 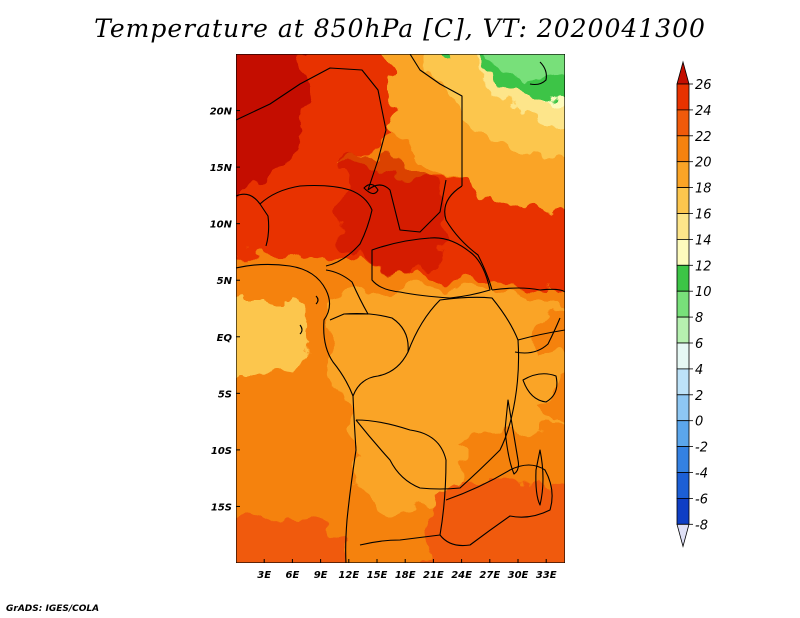 I want to click on colorbar-label: 22, so click(x=703, y=137).